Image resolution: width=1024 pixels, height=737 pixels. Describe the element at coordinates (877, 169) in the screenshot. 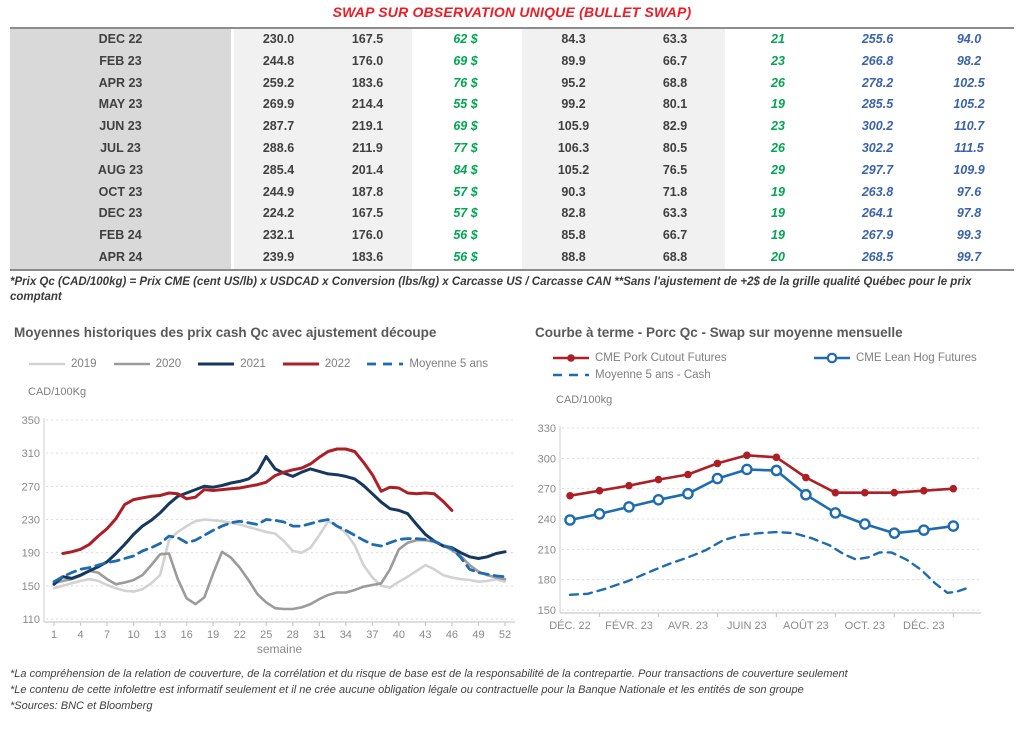

I see `table-cell: 297.7` at that location.